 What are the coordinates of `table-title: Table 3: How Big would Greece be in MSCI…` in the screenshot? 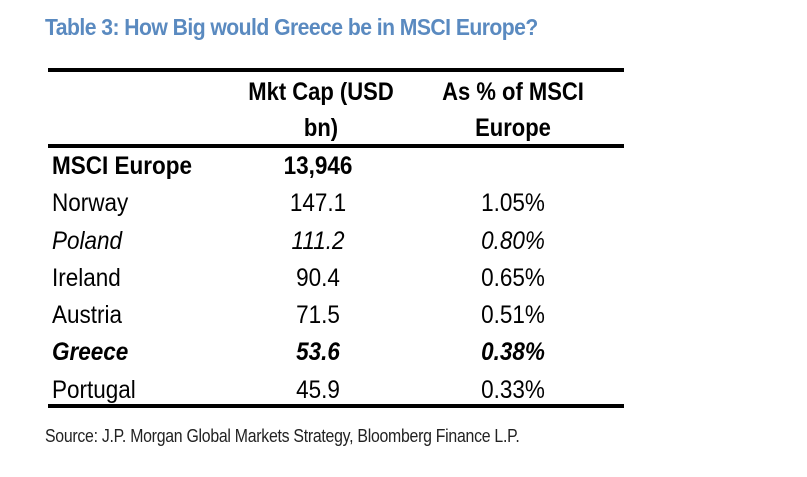 It's located at (291, 27).